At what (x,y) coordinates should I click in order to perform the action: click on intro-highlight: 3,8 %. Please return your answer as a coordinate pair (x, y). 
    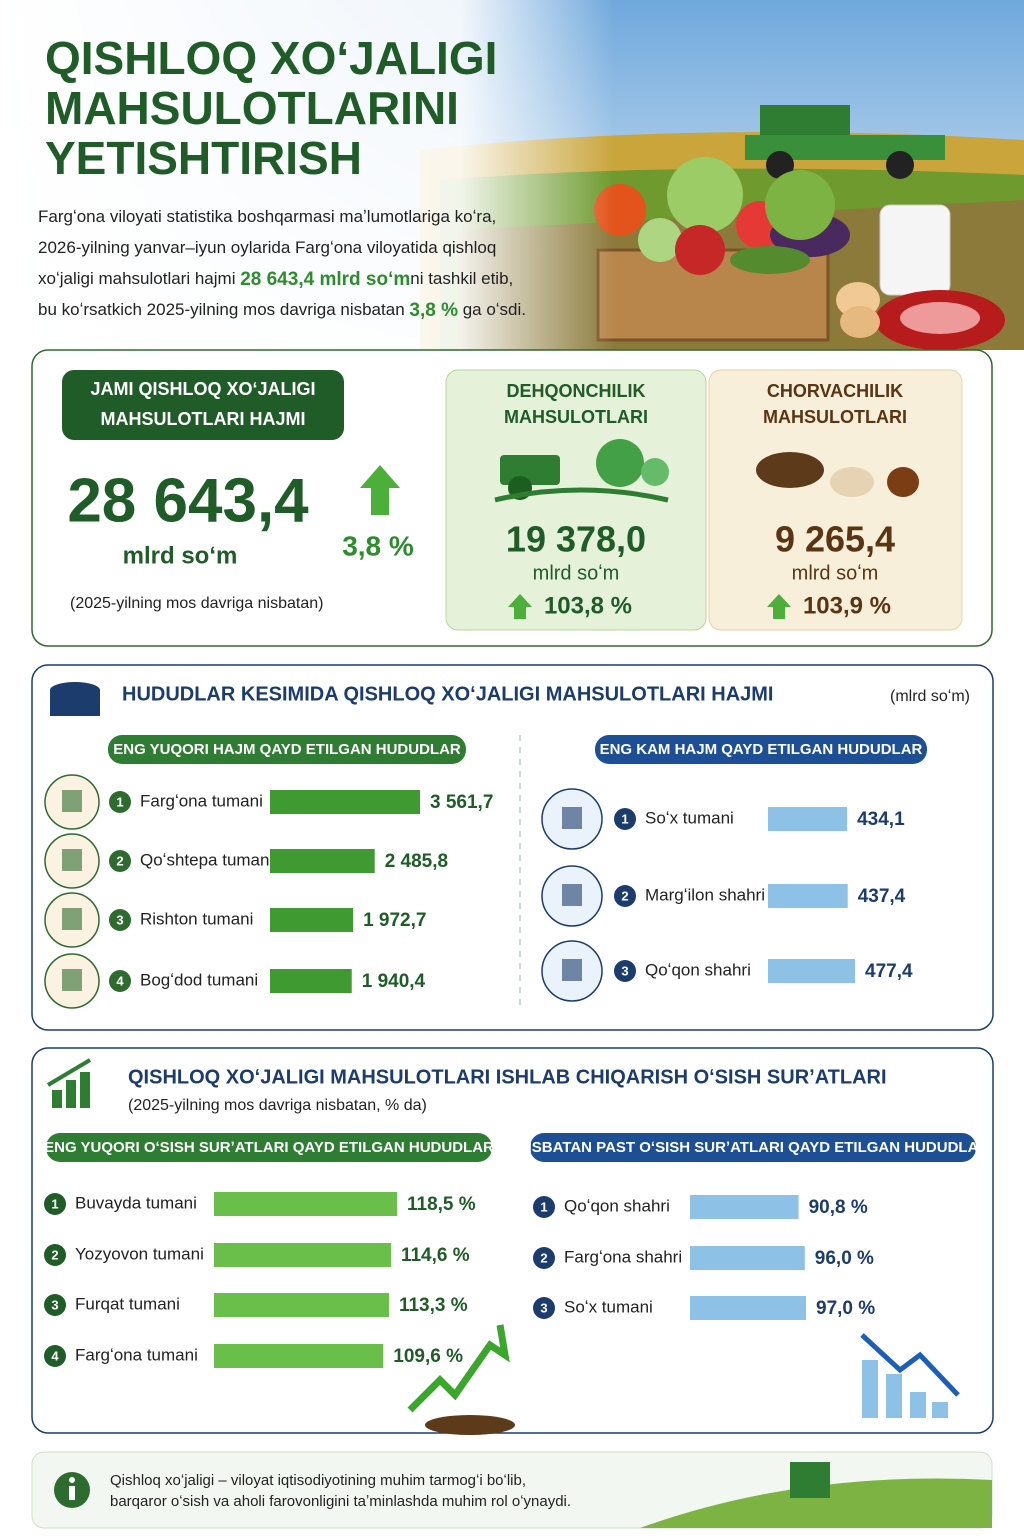
    Looking at the image, I should click on (433, 310).